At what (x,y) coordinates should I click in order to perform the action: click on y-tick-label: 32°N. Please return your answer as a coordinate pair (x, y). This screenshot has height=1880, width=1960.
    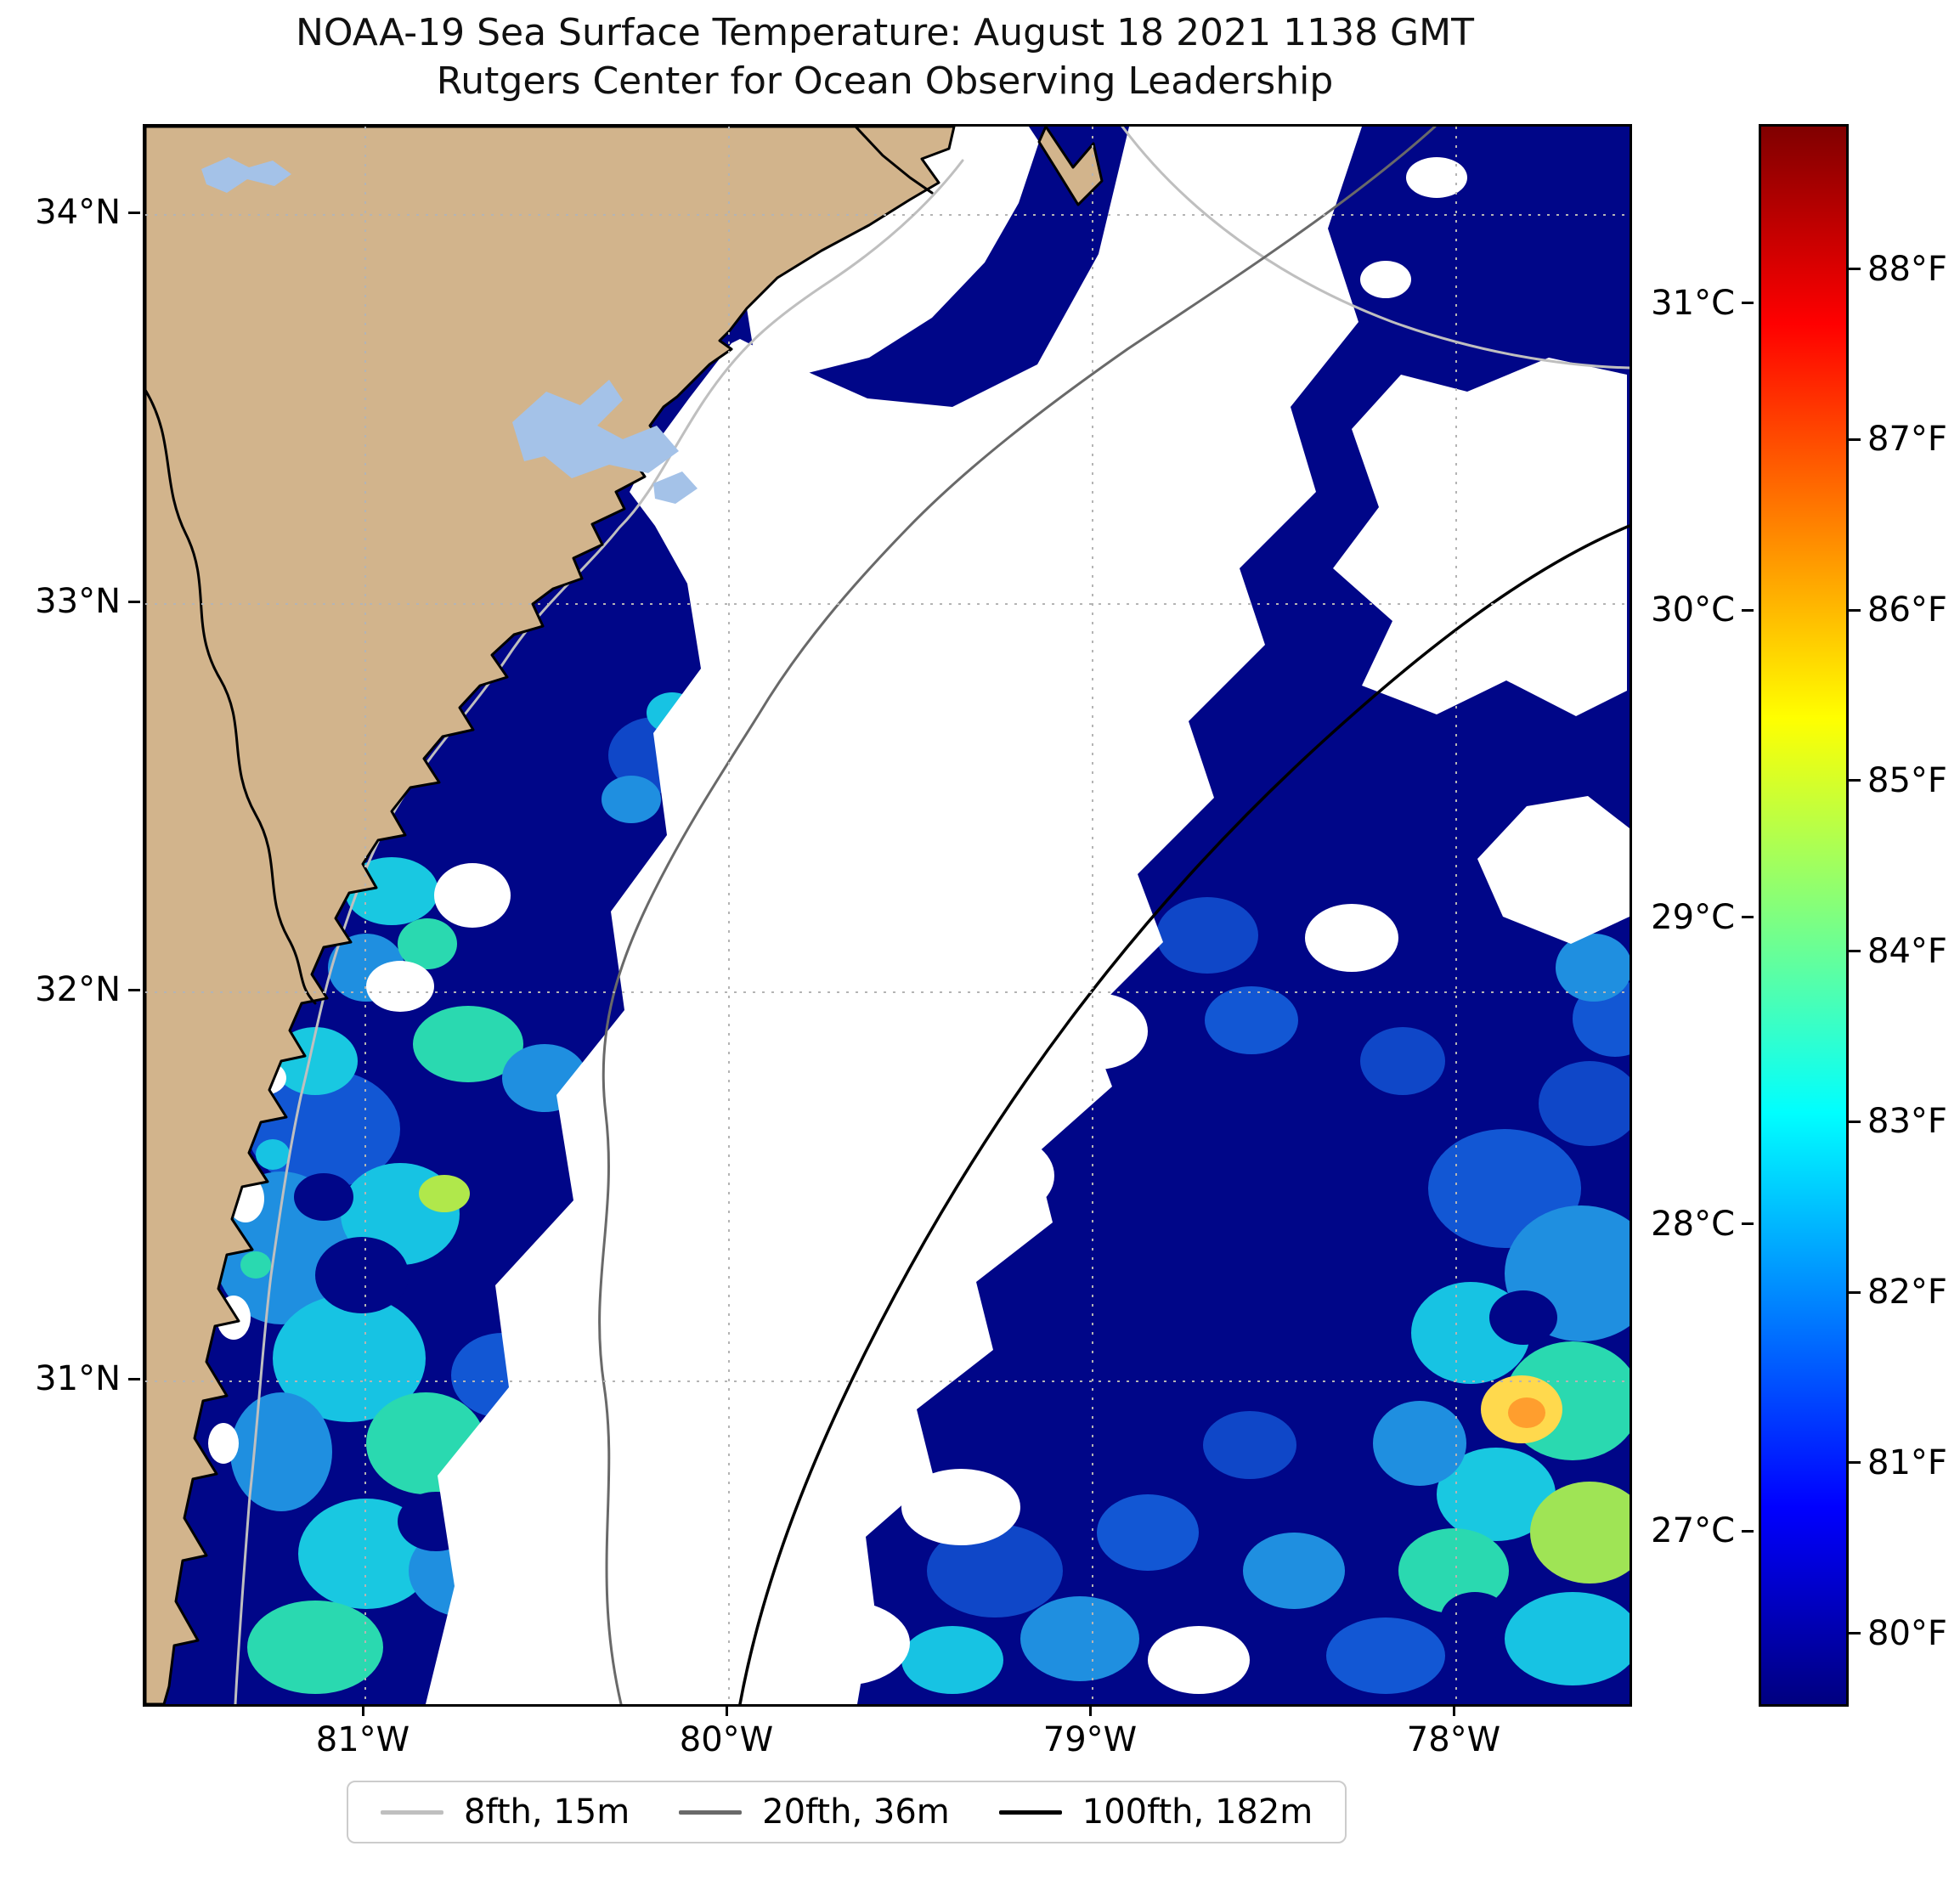
    Looking at the image, I should click on (78, 990).